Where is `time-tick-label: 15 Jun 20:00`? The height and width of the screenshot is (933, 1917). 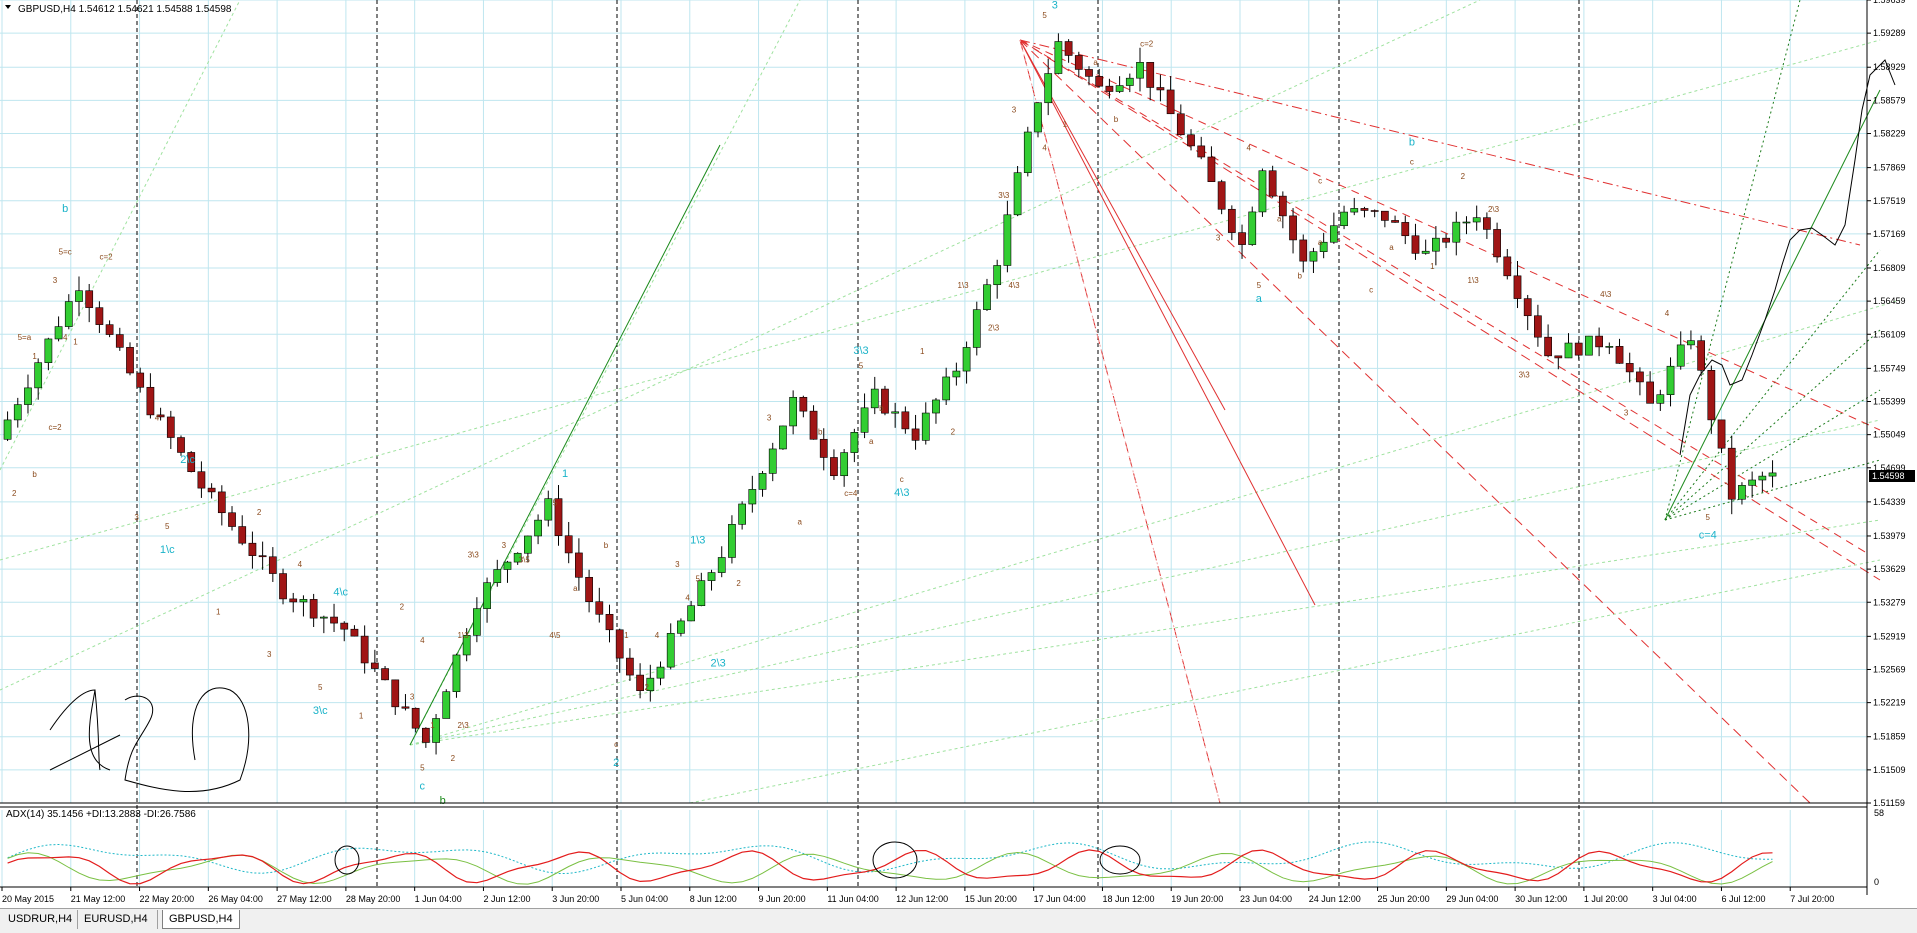 time-tick-label: 15 Jun 20:00 is located at coordinates (991, 899).